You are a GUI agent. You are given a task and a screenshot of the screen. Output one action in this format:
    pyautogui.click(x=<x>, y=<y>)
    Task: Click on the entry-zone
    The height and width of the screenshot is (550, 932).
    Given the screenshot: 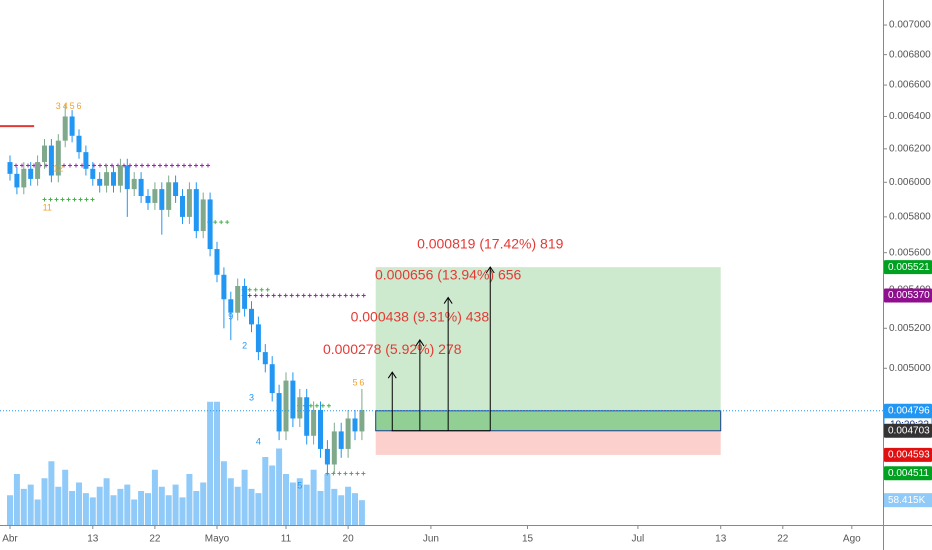 What is the action you would take?
    pyautogui.click(x=548, y=421)
    